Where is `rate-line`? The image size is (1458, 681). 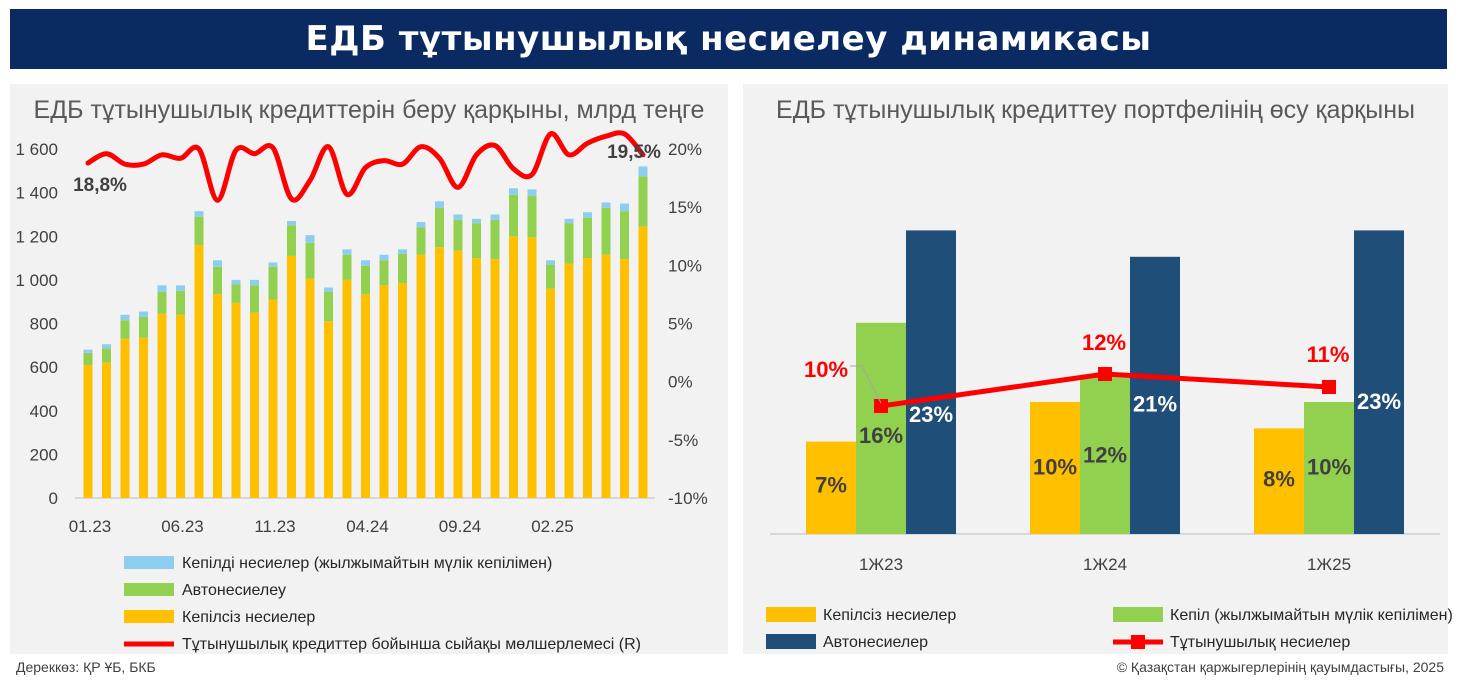
rate-line is located at coordinates (365, 166).